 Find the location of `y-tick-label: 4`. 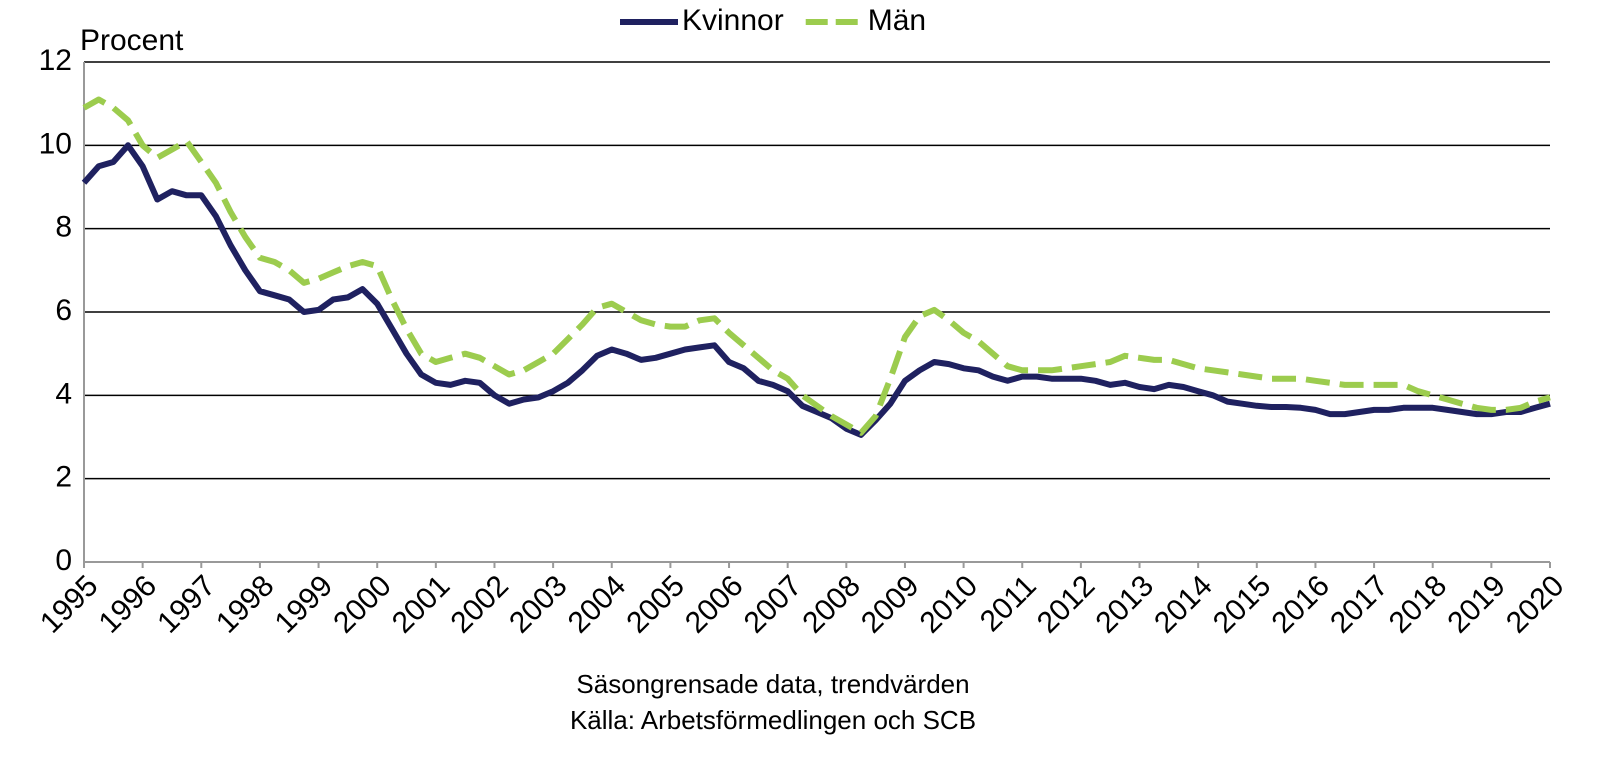

y-tick-label: 4 is located at coordinates (63, 393).